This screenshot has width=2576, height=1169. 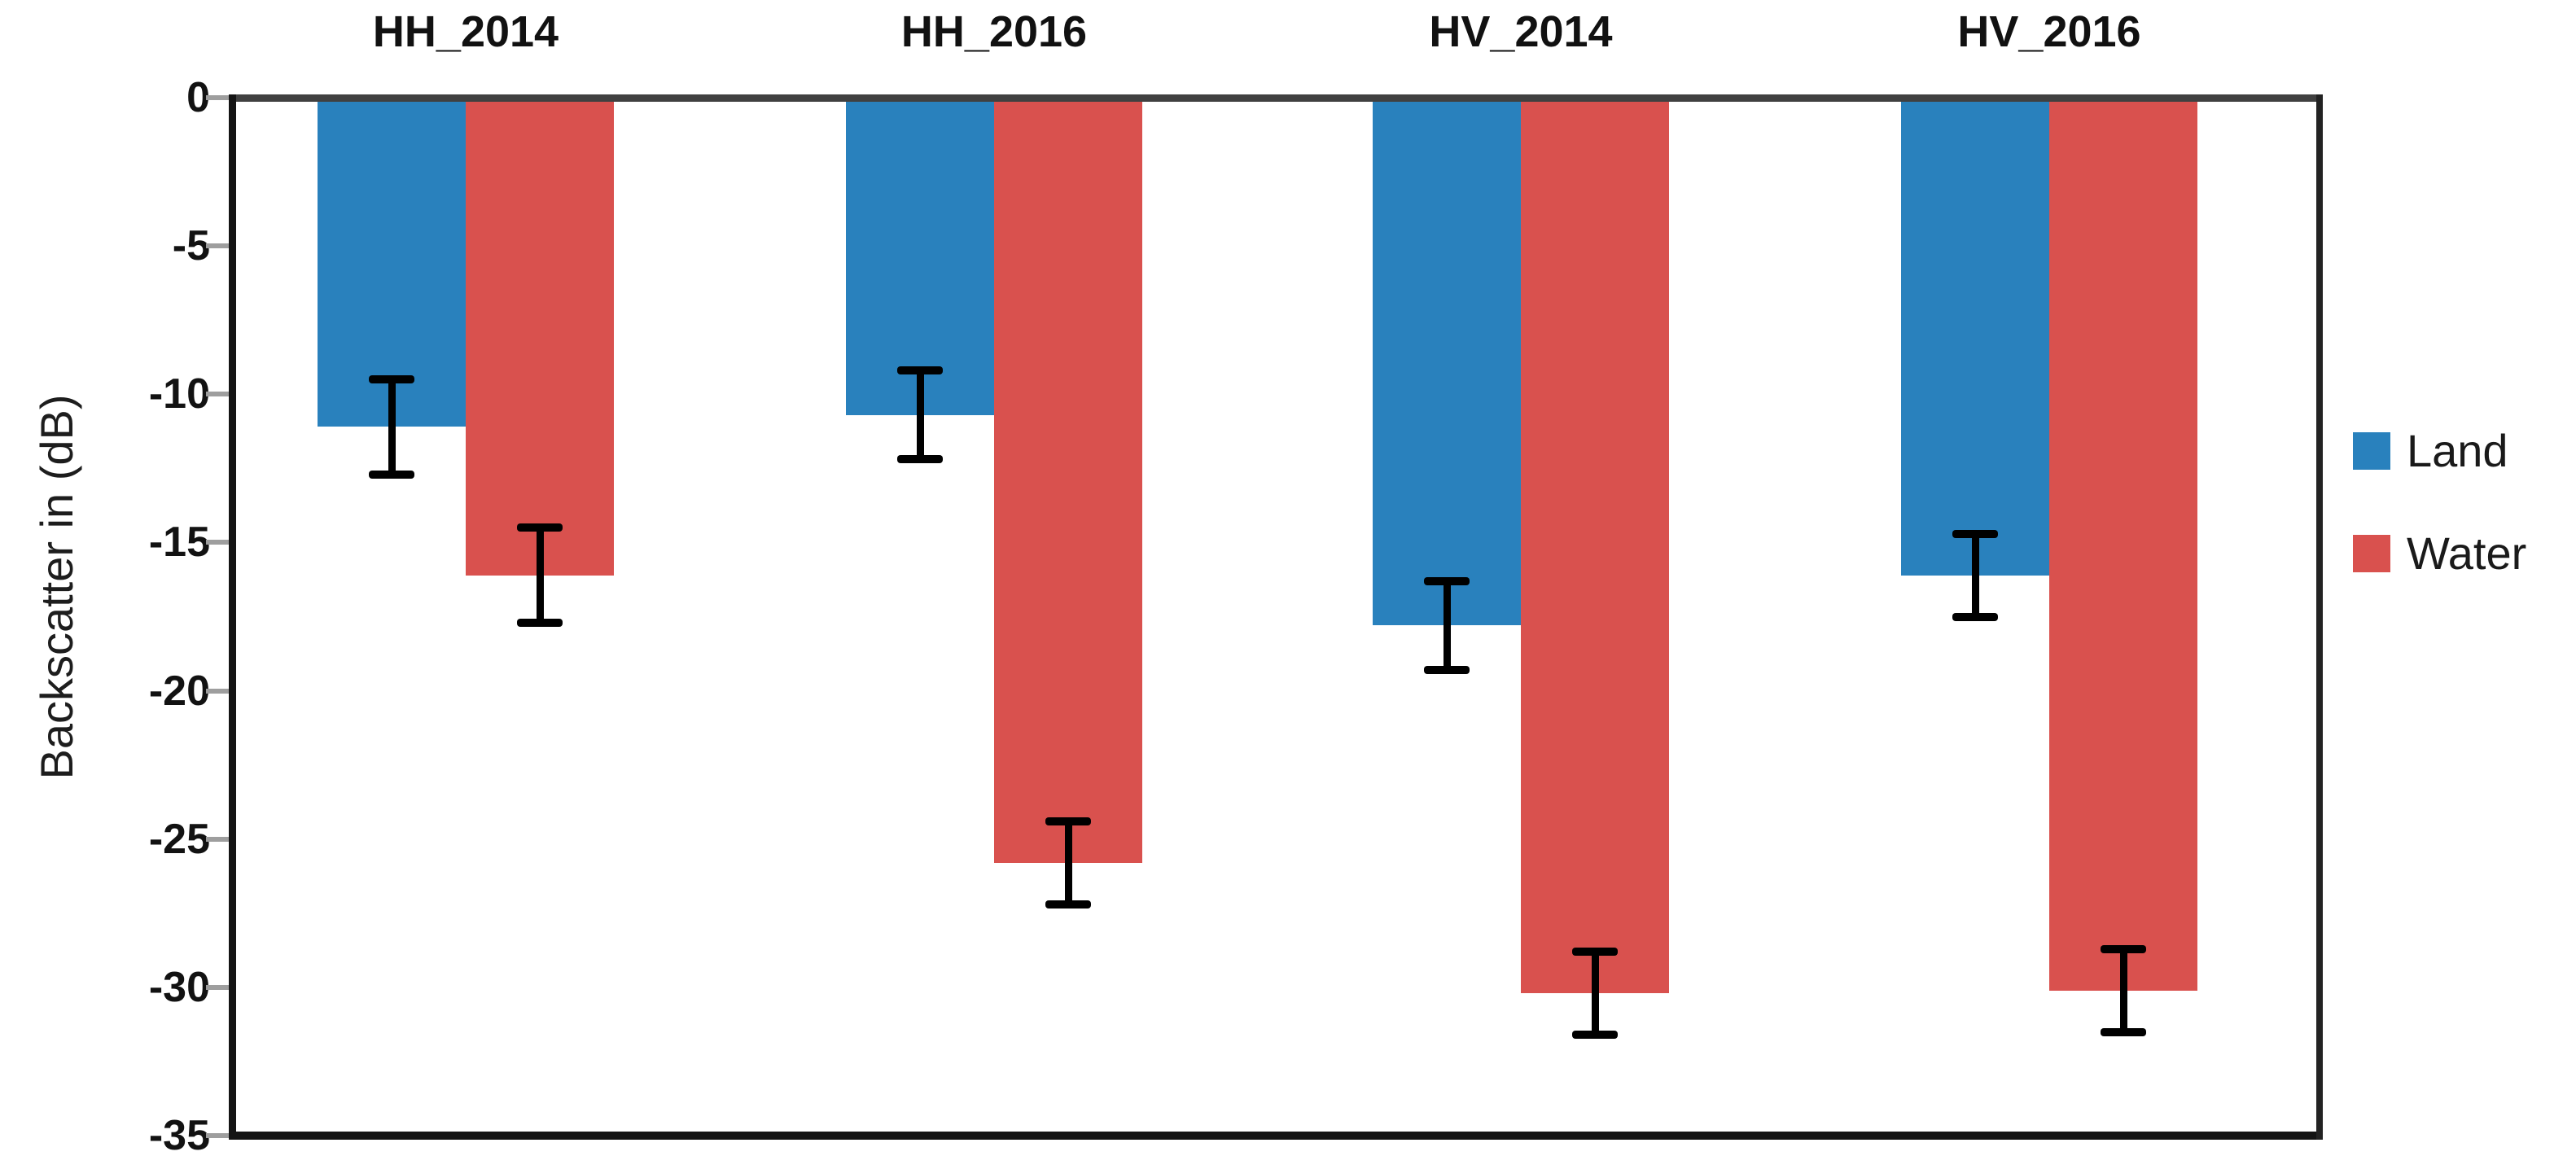 What do you see at coordinates (2371, 451) in the screenshot?
I see `legend-swatch-land` at bounding box center [2371, 451].